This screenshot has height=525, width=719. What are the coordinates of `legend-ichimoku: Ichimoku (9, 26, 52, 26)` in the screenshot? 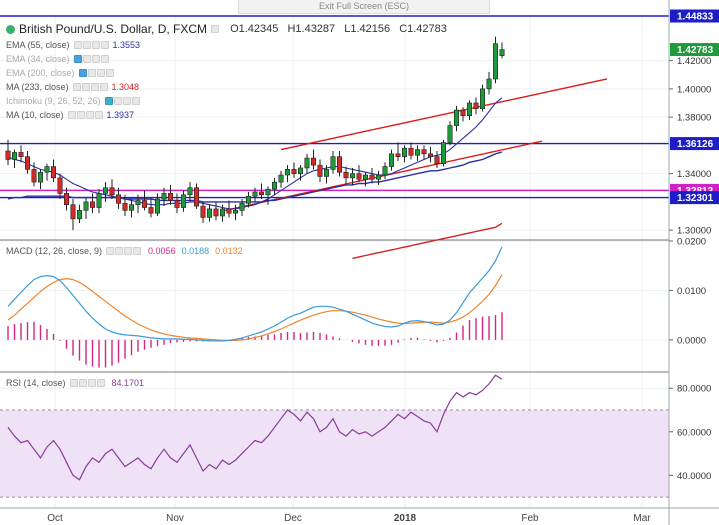 It's located at (73, 101).